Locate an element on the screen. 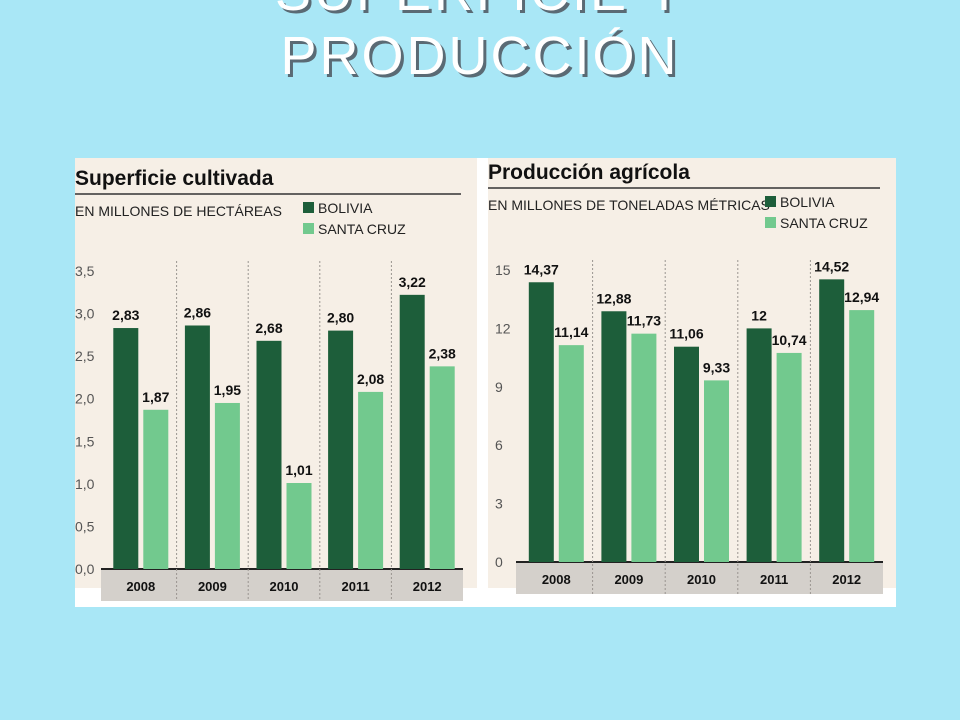 This screenshot has height=720, width=960. y-tick-label: 3 is located at coordinates (499, 504).